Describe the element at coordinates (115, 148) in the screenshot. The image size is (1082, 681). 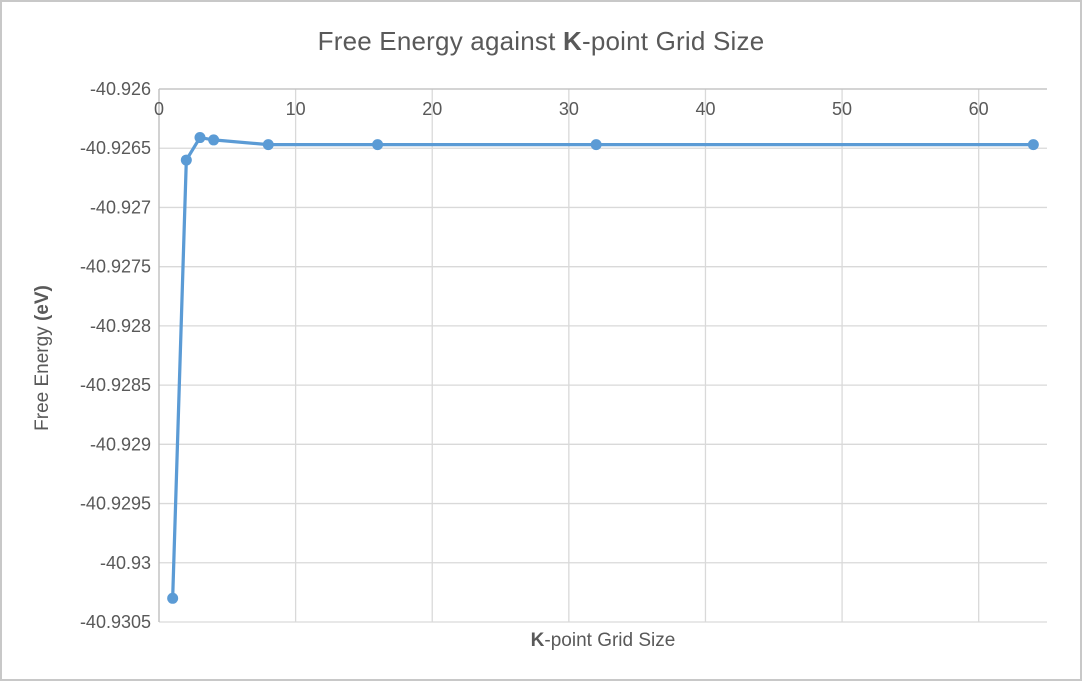
I see `y-tick-label: -40.9265` at that location.